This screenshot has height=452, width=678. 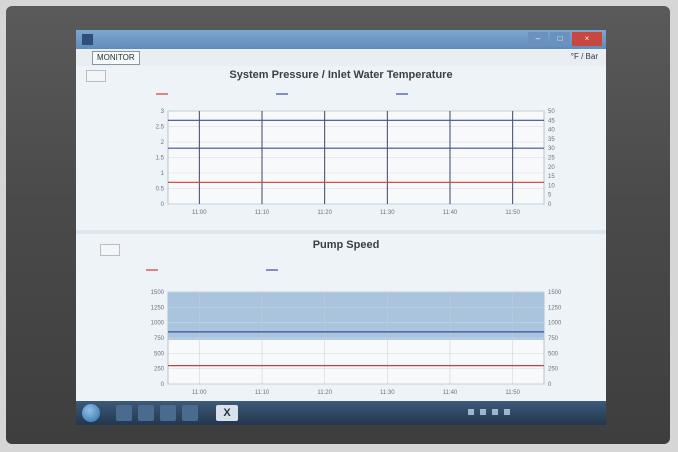 What do you see at coordinates (158, 308) in the screenshot?
I see `c2-left-tick: 1250` at bounding box center [158, 308].